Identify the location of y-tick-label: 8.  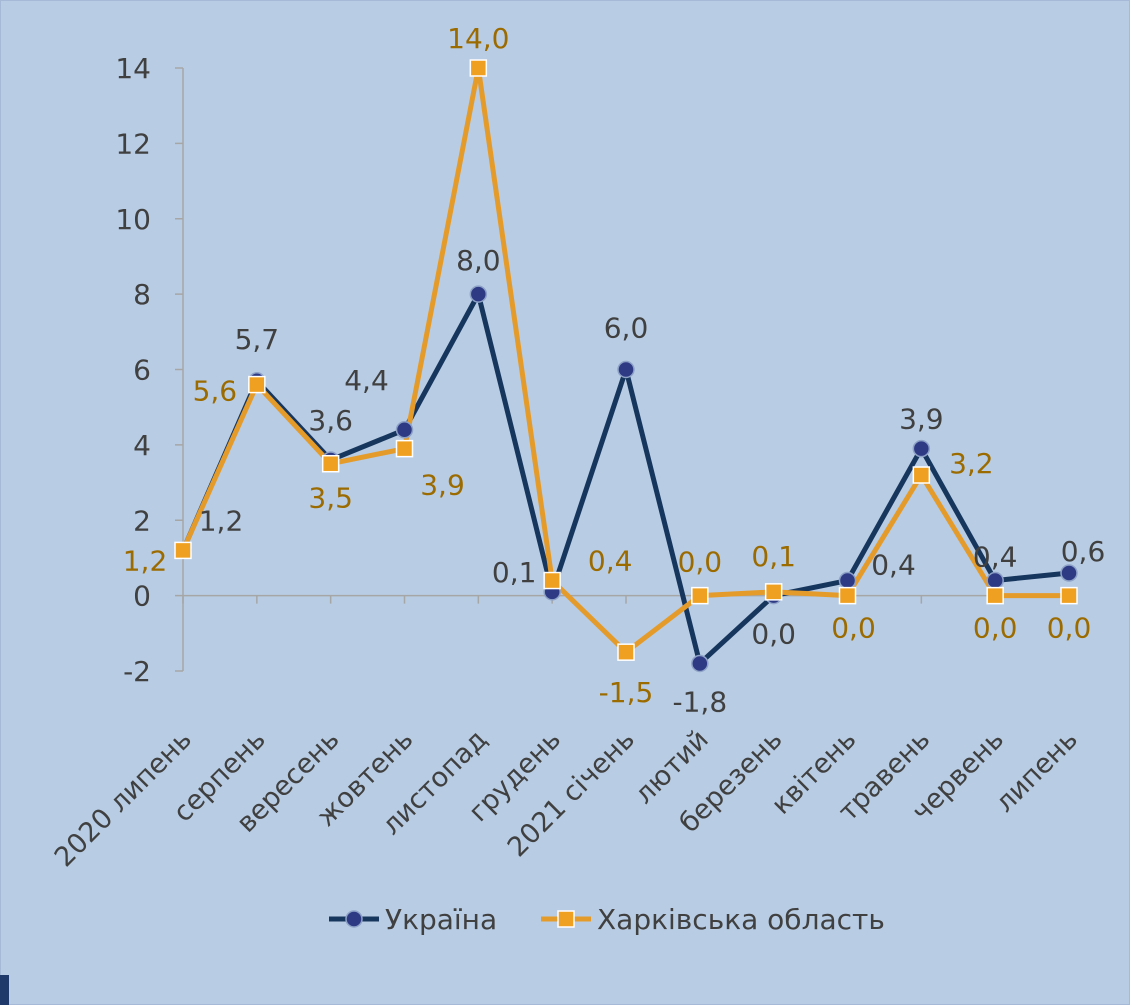
(142, 294).